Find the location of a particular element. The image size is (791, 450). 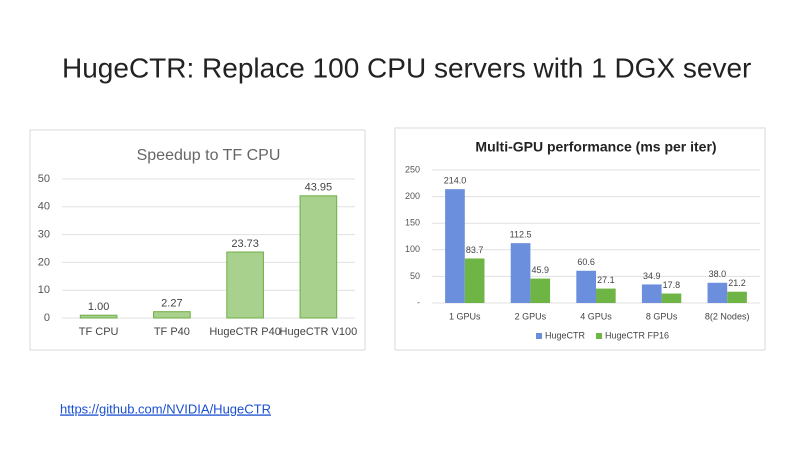

y-tick-label: 20 is located at coordinates (44, 262).